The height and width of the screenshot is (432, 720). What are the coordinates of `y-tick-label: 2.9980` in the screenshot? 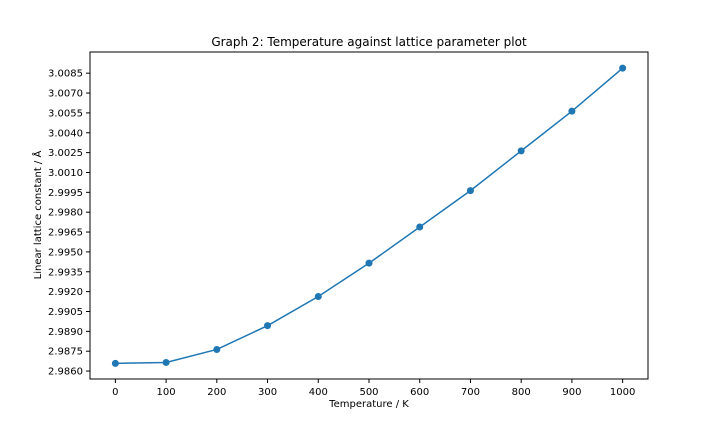 It's located at (65, 213).